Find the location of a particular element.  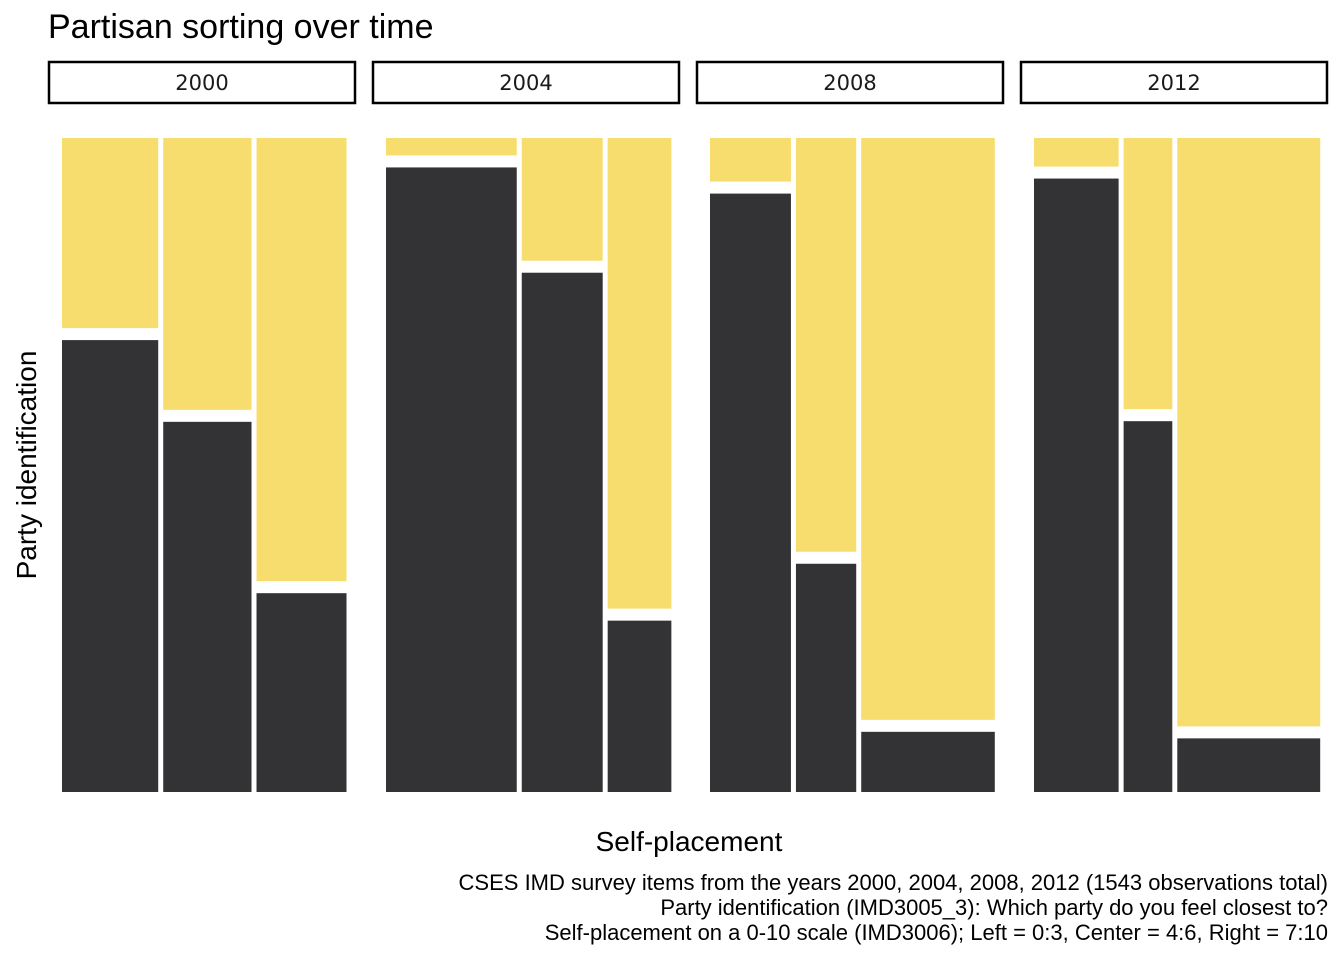

tile-2012-center-lower is located at coordinates (1148, 606).